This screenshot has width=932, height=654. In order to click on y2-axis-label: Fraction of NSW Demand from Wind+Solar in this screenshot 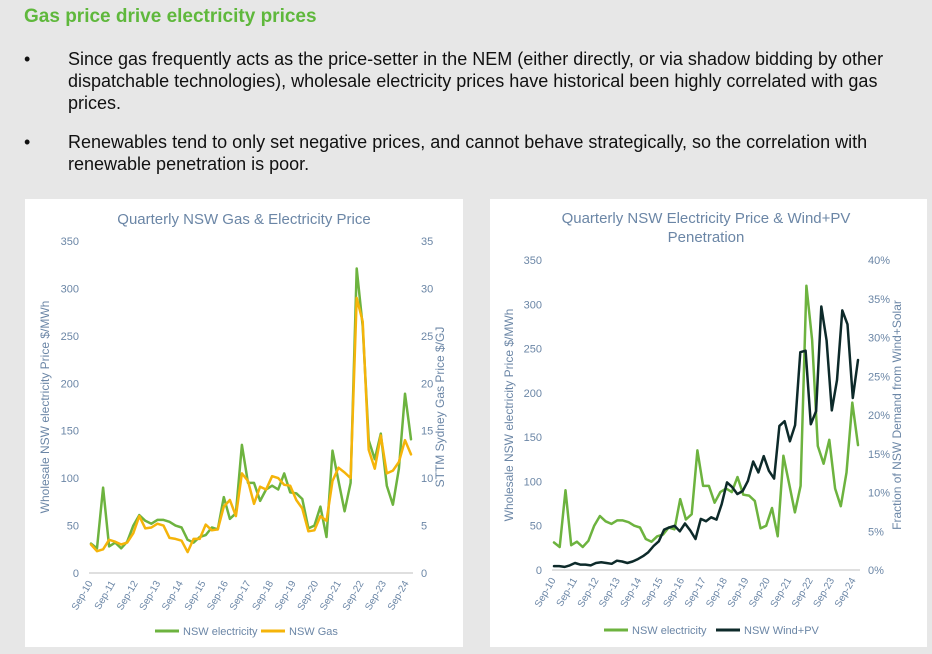, I will do `click(897, 415)`.